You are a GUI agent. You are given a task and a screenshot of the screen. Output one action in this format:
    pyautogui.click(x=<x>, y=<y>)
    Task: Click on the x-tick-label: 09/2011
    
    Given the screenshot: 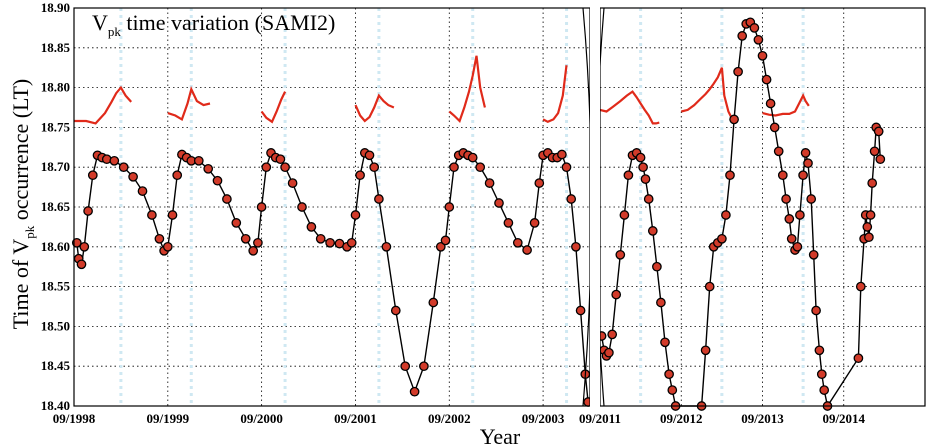 What is the action you would take?
    pyautogui.click(x=600, y=418)
    